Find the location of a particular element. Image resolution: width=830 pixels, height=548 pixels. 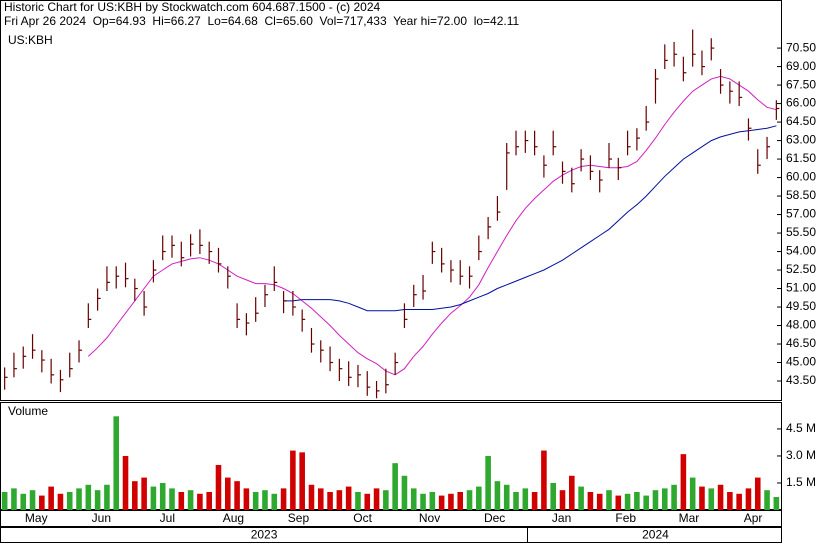

x-tick-label: Jun is located at coordinates (101, 518).